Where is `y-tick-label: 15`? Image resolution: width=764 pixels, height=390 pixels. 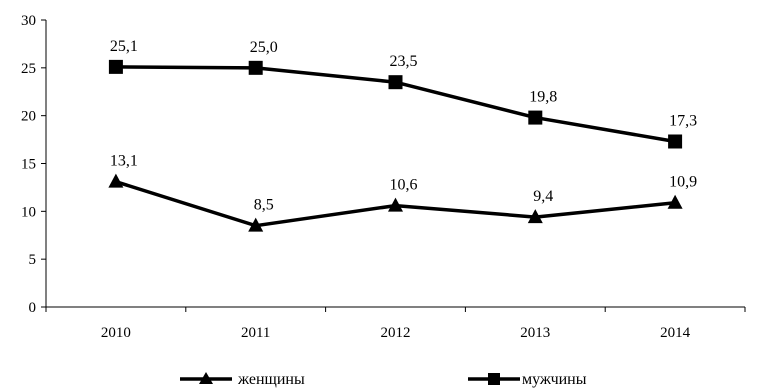 y-tick-label: 15 is located at coordinates (28, 165).